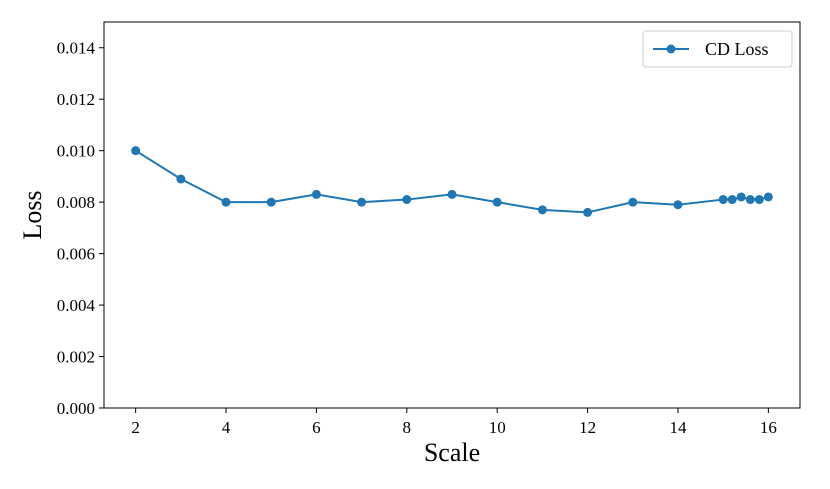 The width and height of the screenshot is (830, 489). I want to click on x-tick-label: 2, so click(135, 427).